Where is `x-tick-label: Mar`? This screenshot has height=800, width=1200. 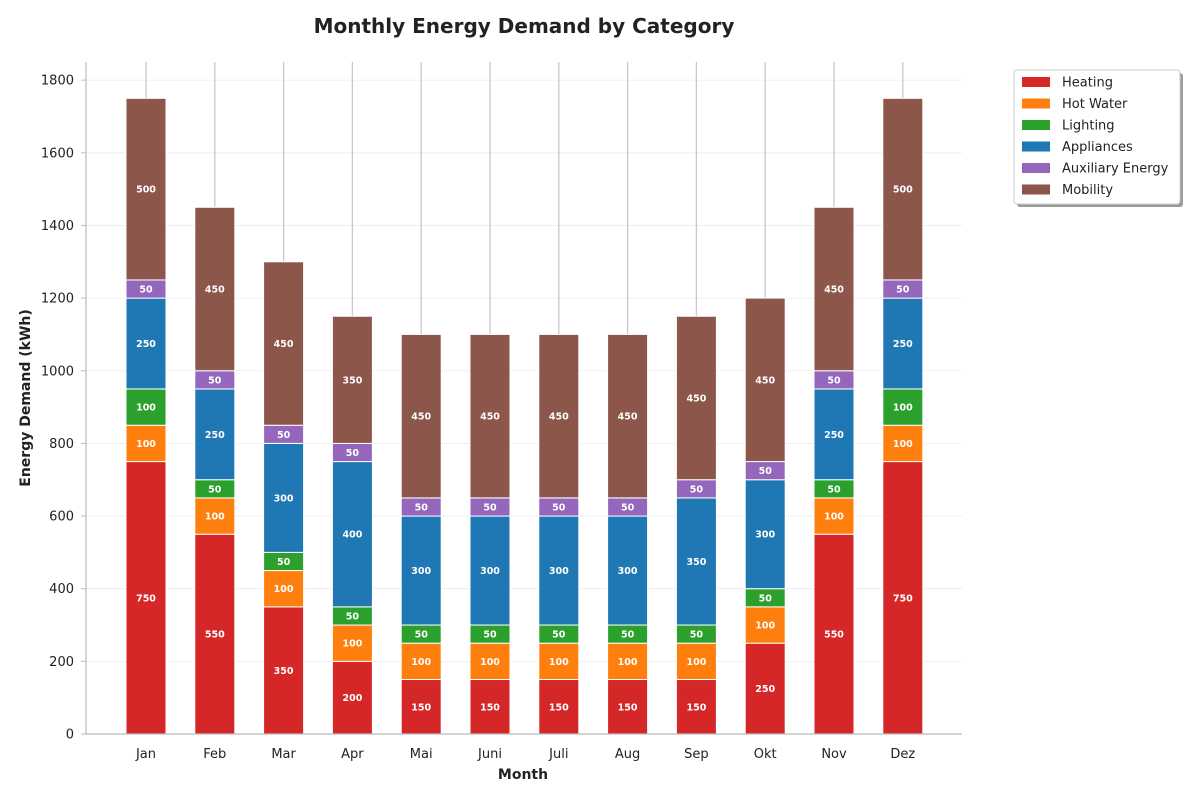
x-tick-label: Mar is located at coordinates (283, 754).